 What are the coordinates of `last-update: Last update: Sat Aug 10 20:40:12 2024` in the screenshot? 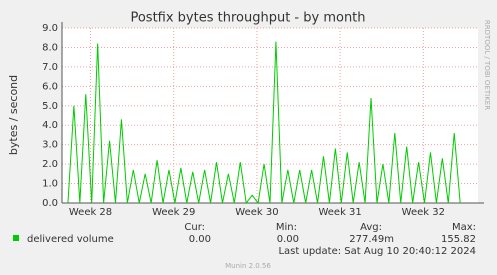 It's located at (377, 251).